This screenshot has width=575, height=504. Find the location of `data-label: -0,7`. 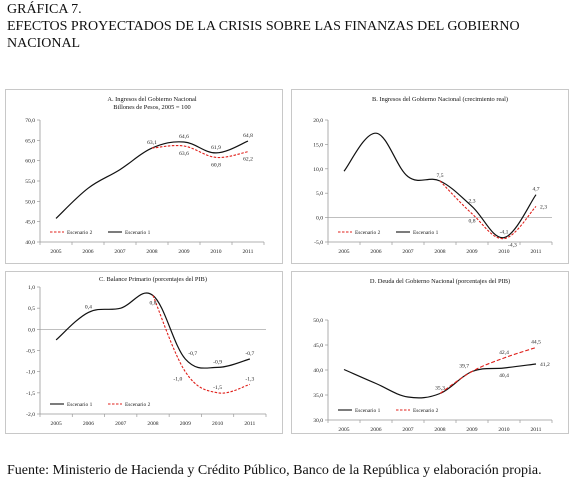

data-label: -0,7 is located at coordinates (192, 354).